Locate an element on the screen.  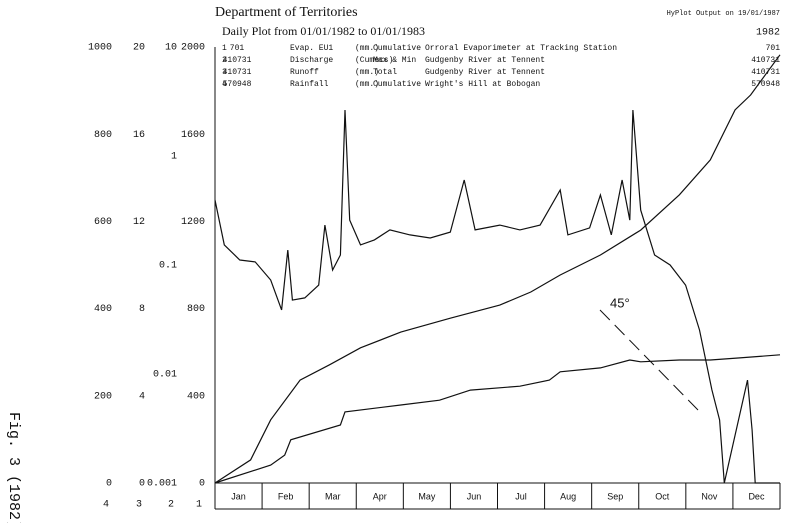
axis-number: 3 is located at coordinates (139, 505).